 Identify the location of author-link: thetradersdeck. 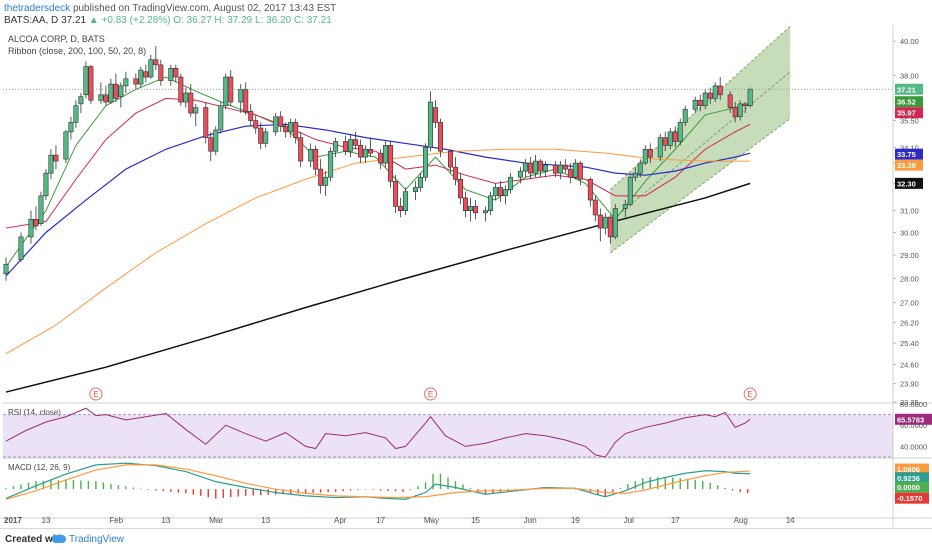
(37, 8).